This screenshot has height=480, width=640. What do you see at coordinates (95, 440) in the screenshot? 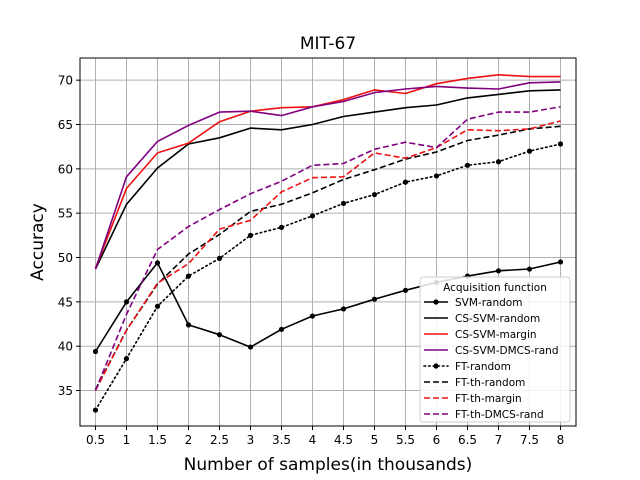
I see `x-tick-label: 0.5` at bounding box center [95, 440].